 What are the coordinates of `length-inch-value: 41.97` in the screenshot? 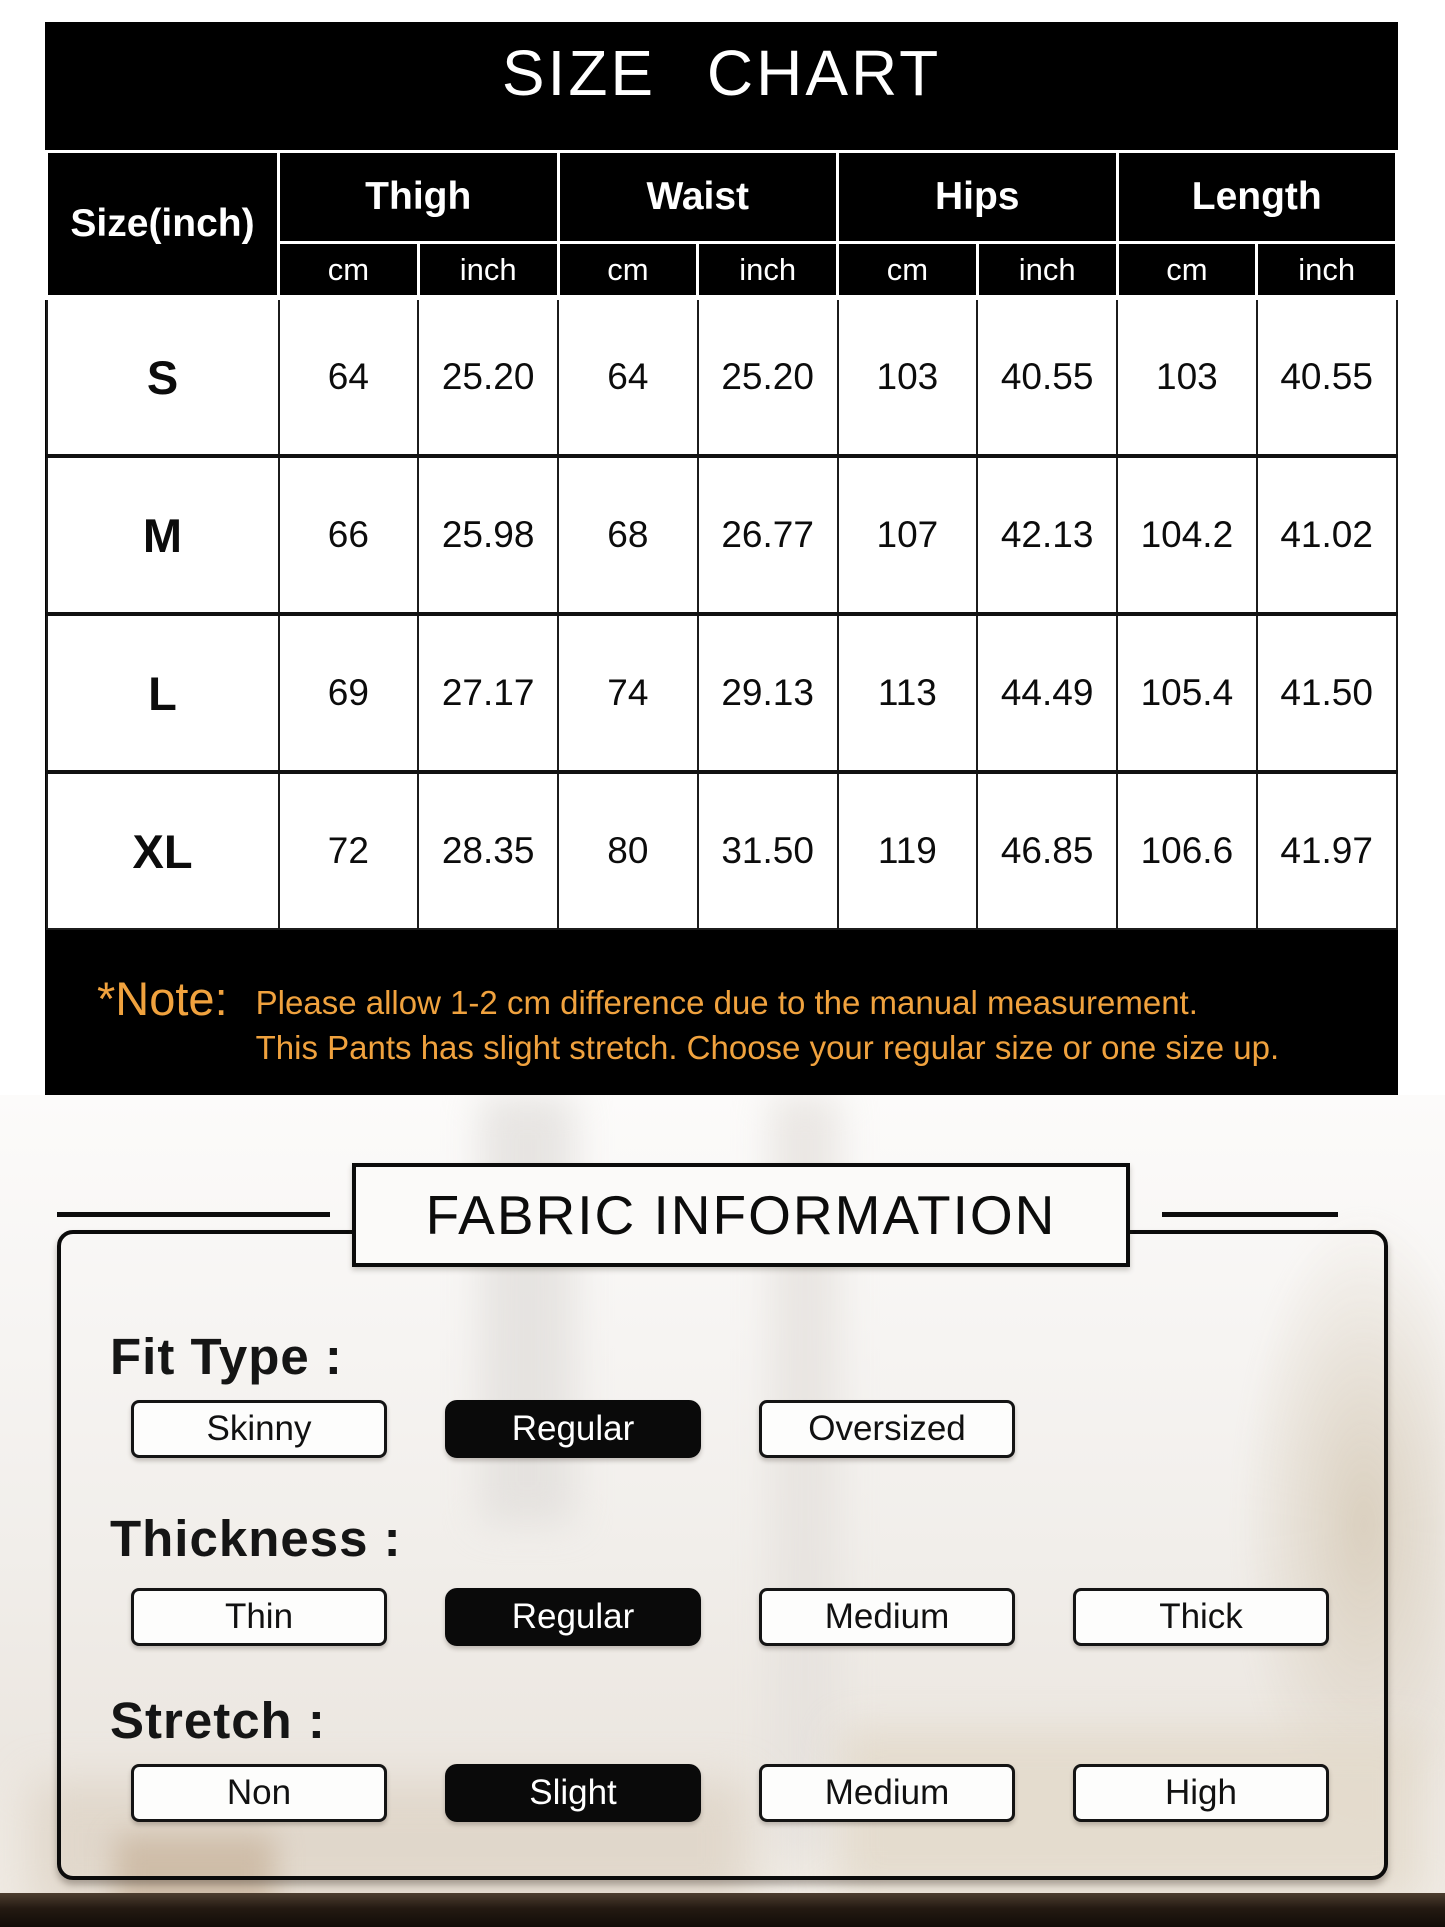 It's located at (1326, 850).